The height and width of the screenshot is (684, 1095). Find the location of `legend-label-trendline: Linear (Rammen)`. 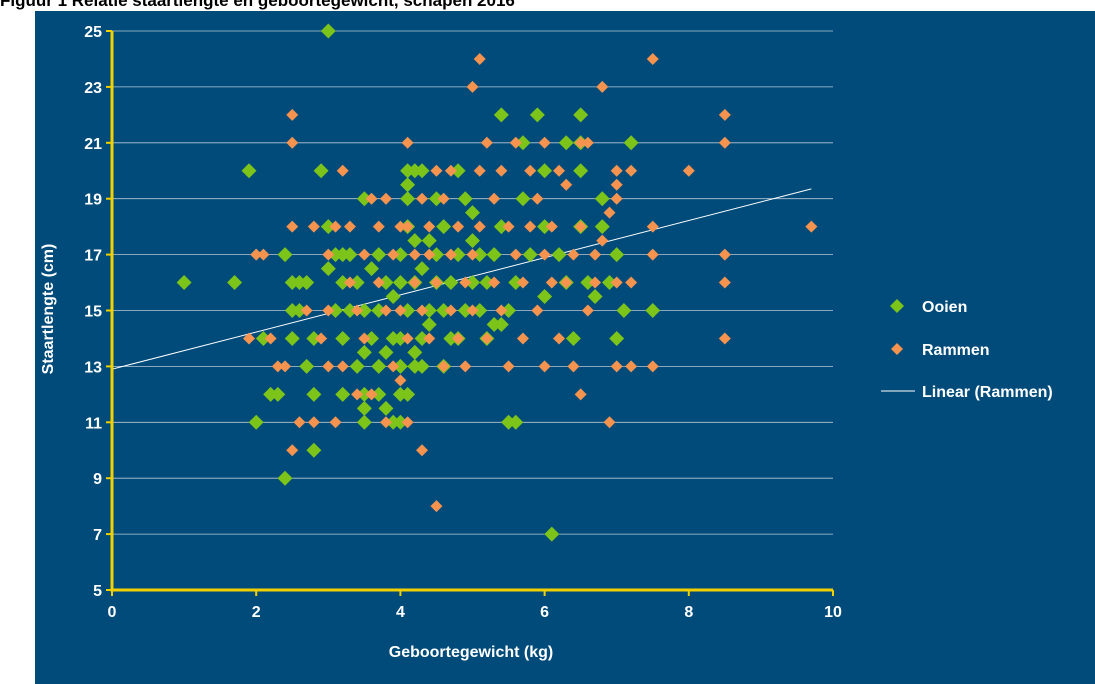

legend-label-trendline: Linear (Rammen) is located at coordinates (987, 392).